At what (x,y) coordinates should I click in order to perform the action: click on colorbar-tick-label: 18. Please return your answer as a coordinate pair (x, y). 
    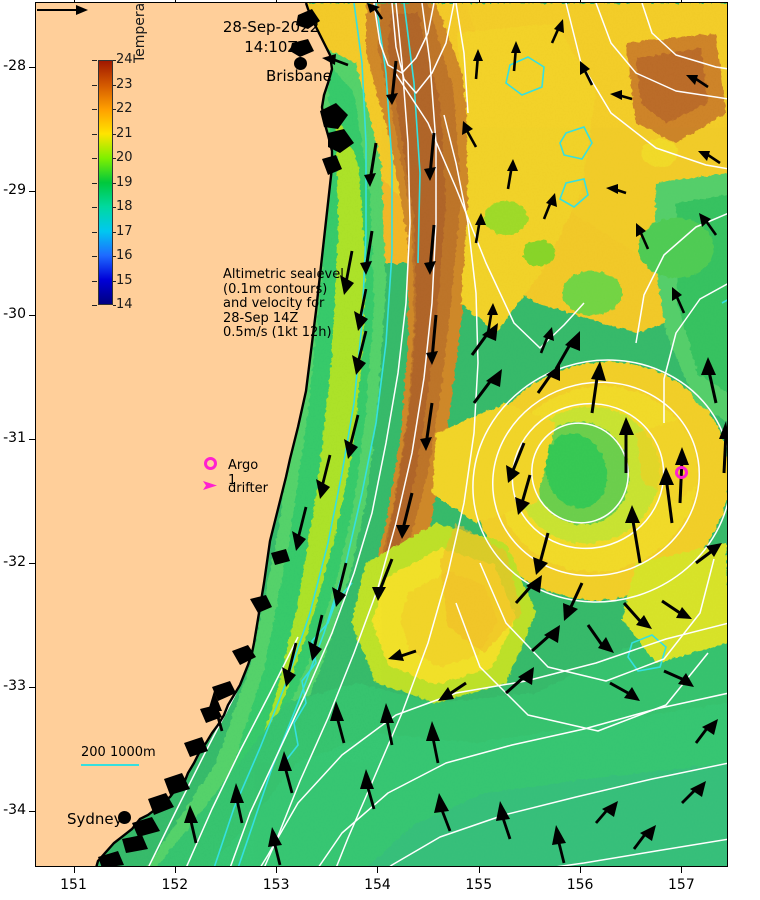
    Looking at the image, I should click on (124, 206).